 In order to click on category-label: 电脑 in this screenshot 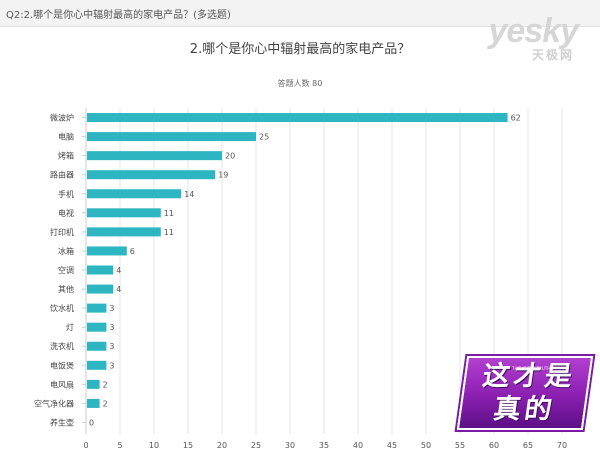, I will do `click(66, 137)`.